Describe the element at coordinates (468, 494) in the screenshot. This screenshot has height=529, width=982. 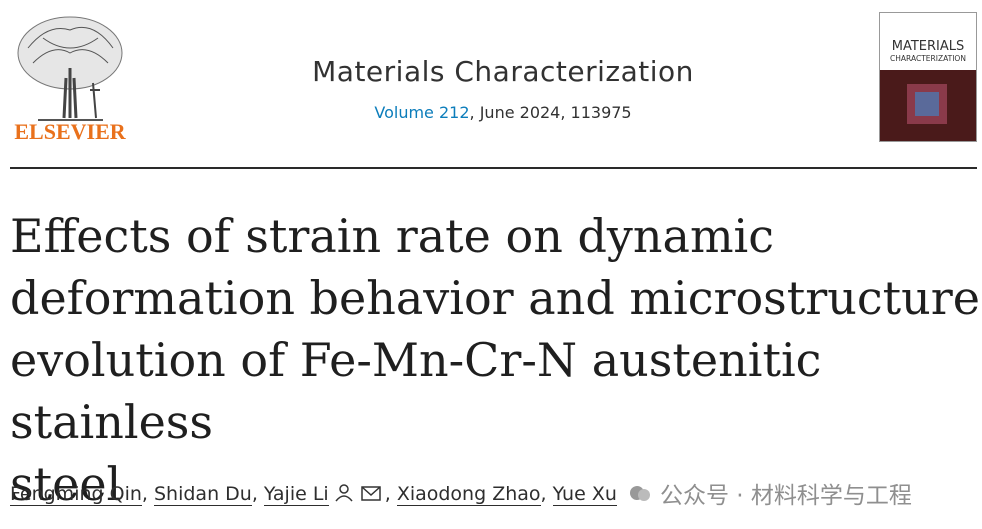
I see `author: Xiaodong Zhao` at that location.